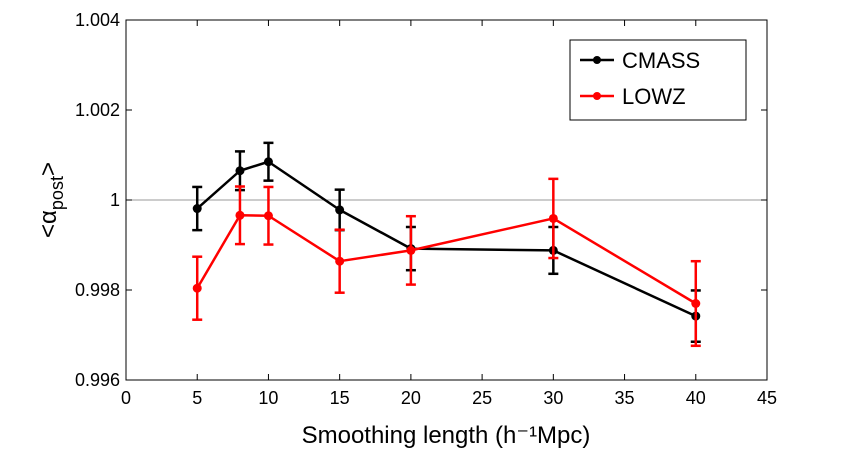 The width and height of the screenshot is (862, 461). Describe the element at coordinates (696, 398) in the screenshot. I see `x-tick-label: 40` at that location.